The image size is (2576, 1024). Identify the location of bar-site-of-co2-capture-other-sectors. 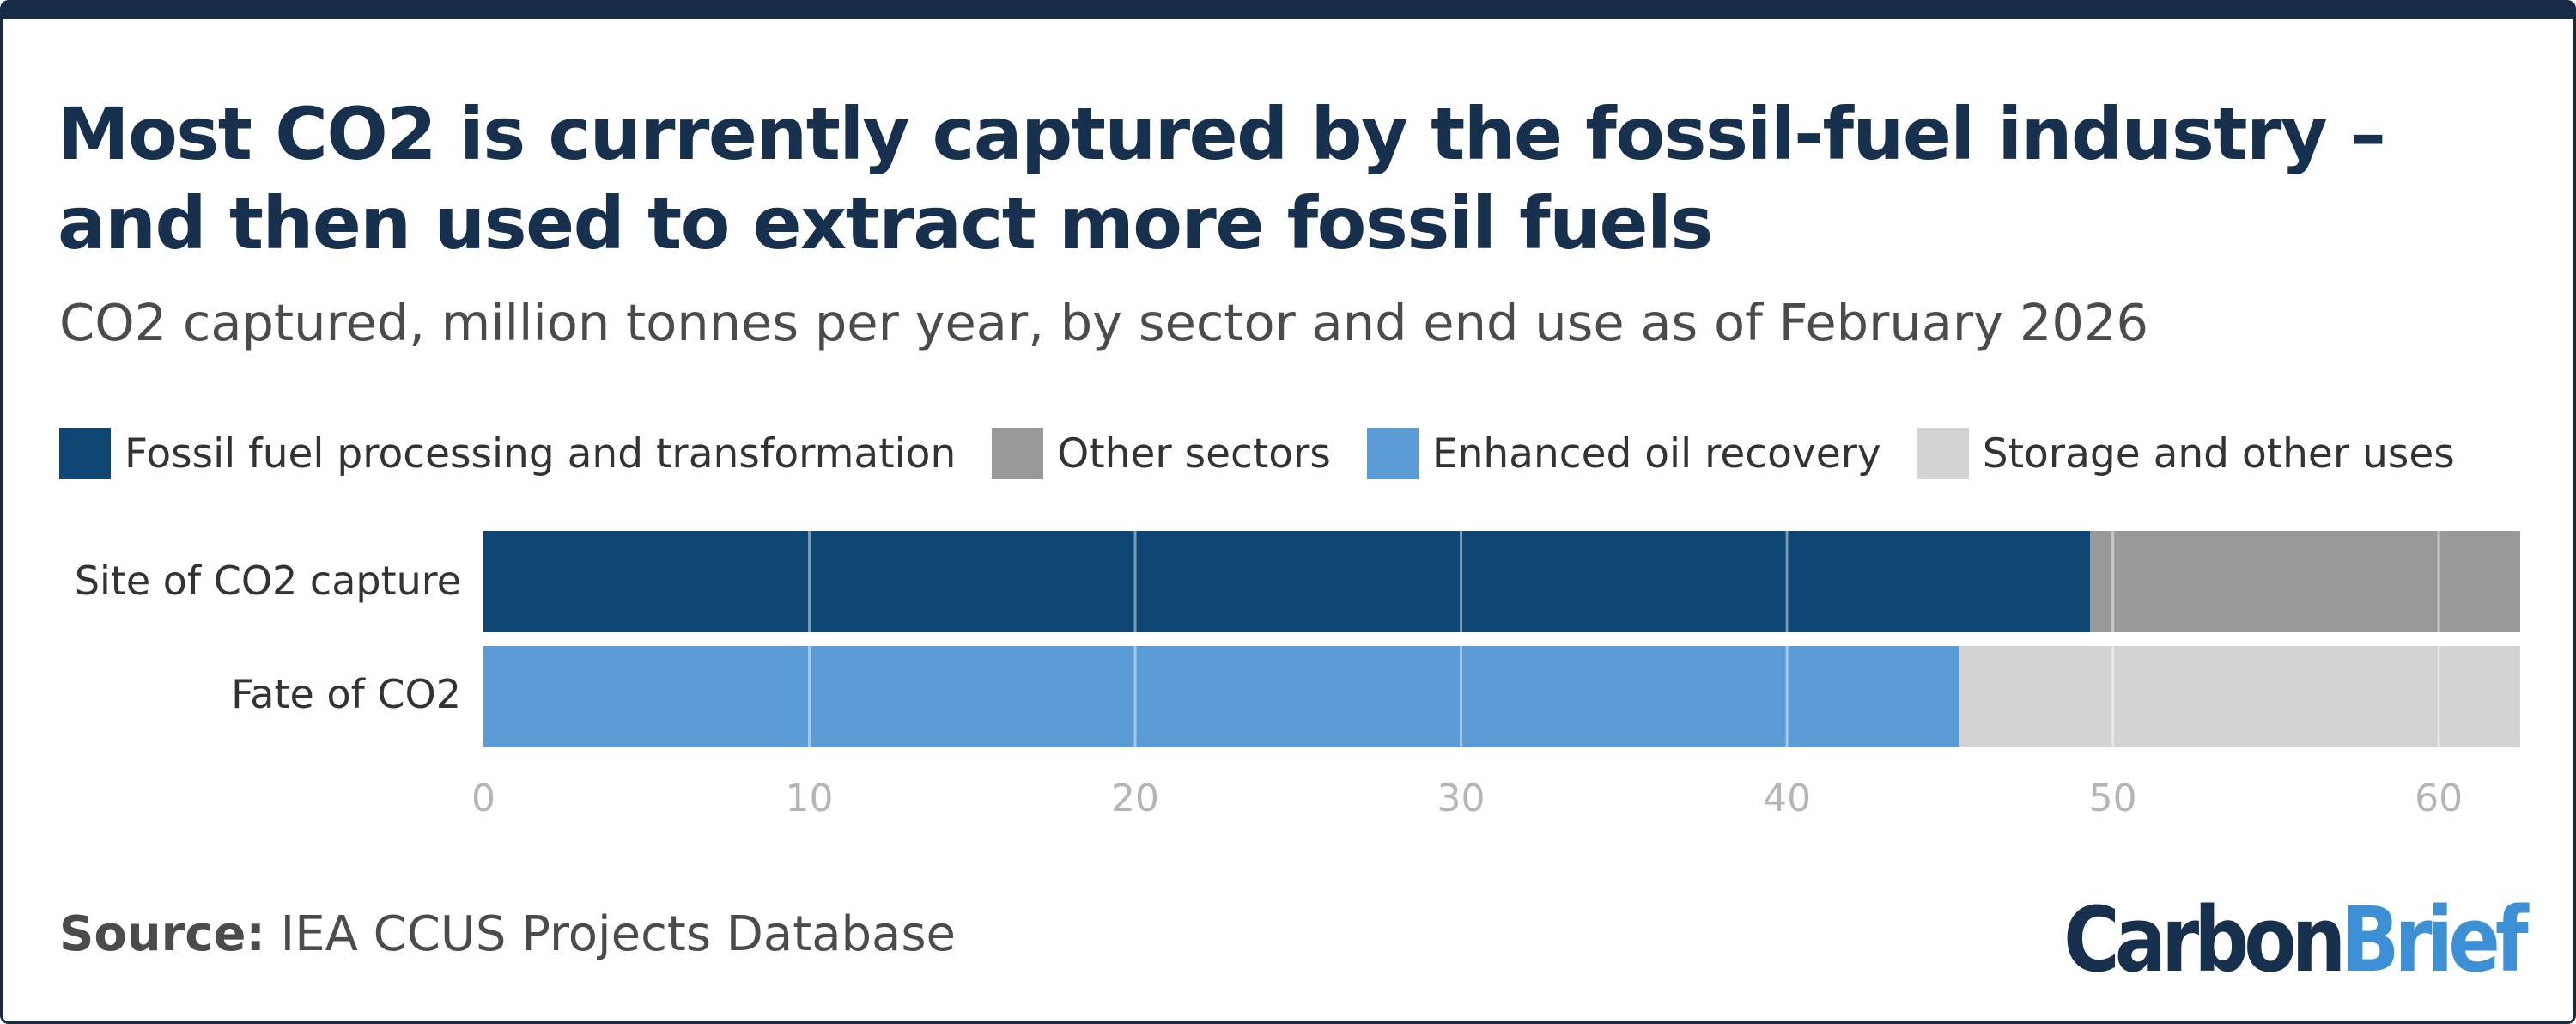
(2305, 581).